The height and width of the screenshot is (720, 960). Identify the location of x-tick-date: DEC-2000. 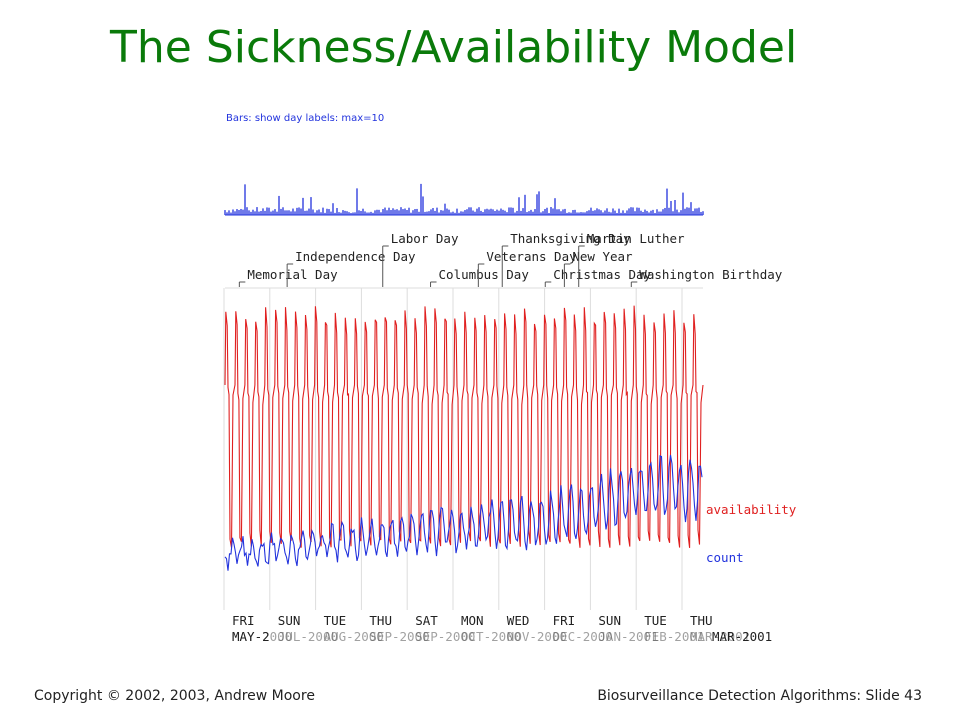
(583, 636).